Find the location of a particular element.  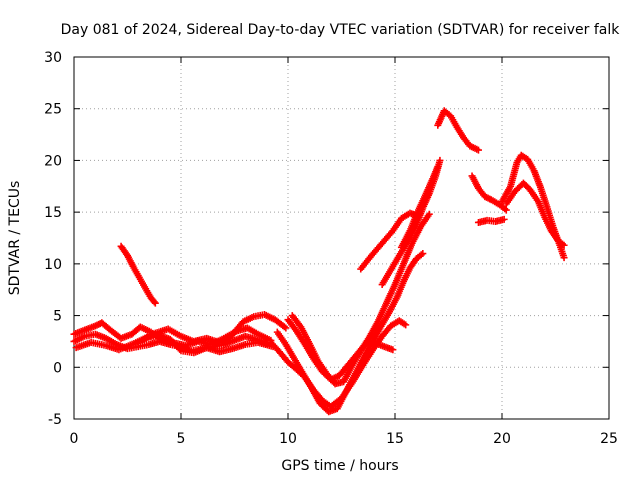

x-axis-title: GPS time / hours is located at coordinates (339, 466).